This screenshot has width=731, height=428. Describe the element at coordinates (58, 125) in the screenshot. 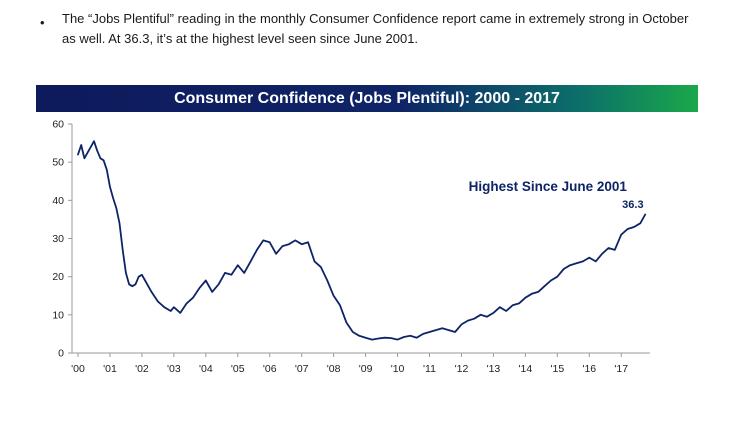

I see `y-tick-label-60: 60` at that location.